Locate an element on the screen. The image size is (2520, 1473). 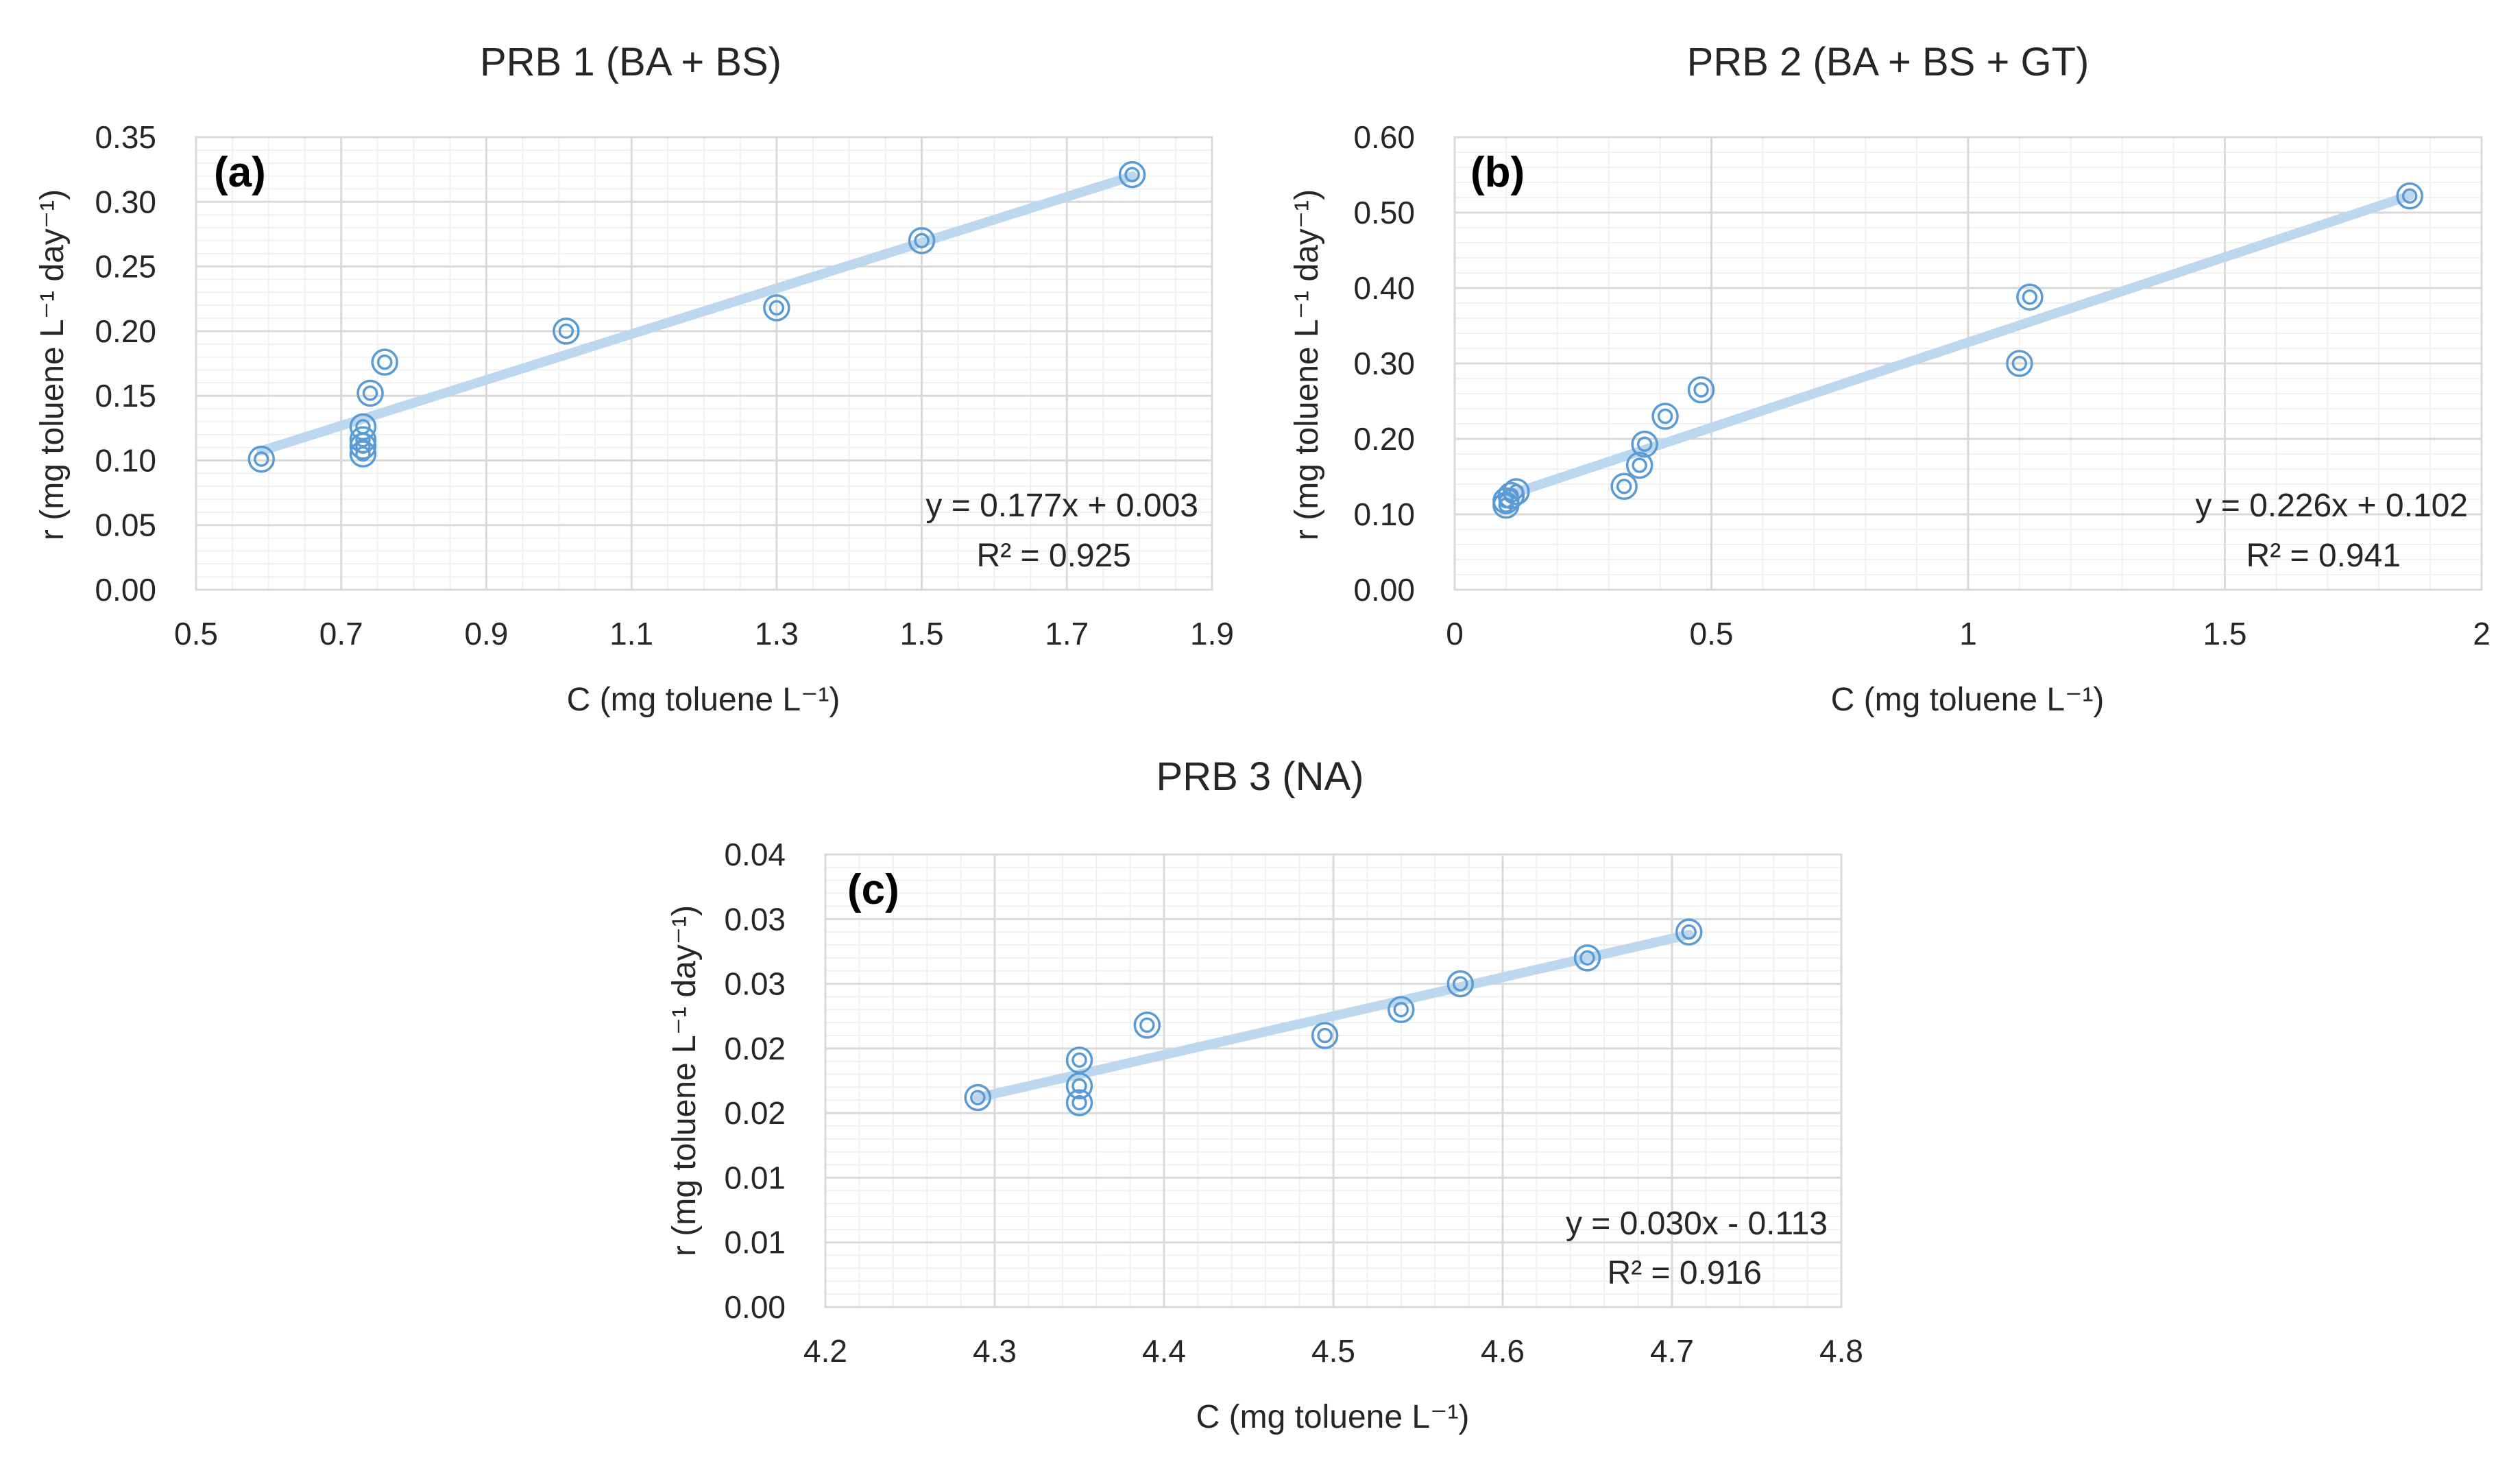
y-tick-labels-c: 0.00 0.01 0.01 0.02 0.02 0.03 0.03 0.04 is located at coordinates (755, 1081).